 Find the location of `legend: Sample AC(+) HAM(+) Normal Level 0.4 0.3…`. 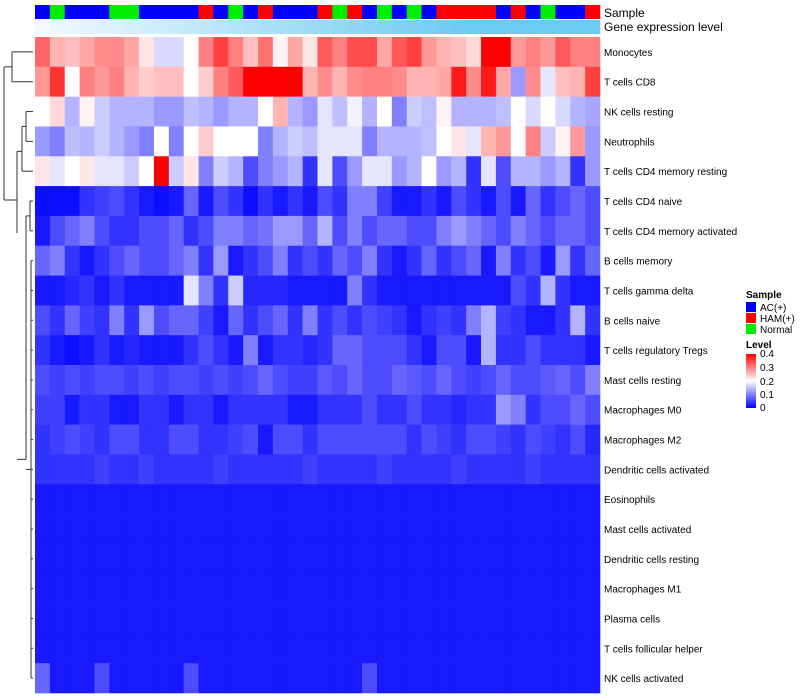

legend: Sample AC(+) HAM(+) Normal Level 0.4 0.3… is located at coordinates (770, 352).